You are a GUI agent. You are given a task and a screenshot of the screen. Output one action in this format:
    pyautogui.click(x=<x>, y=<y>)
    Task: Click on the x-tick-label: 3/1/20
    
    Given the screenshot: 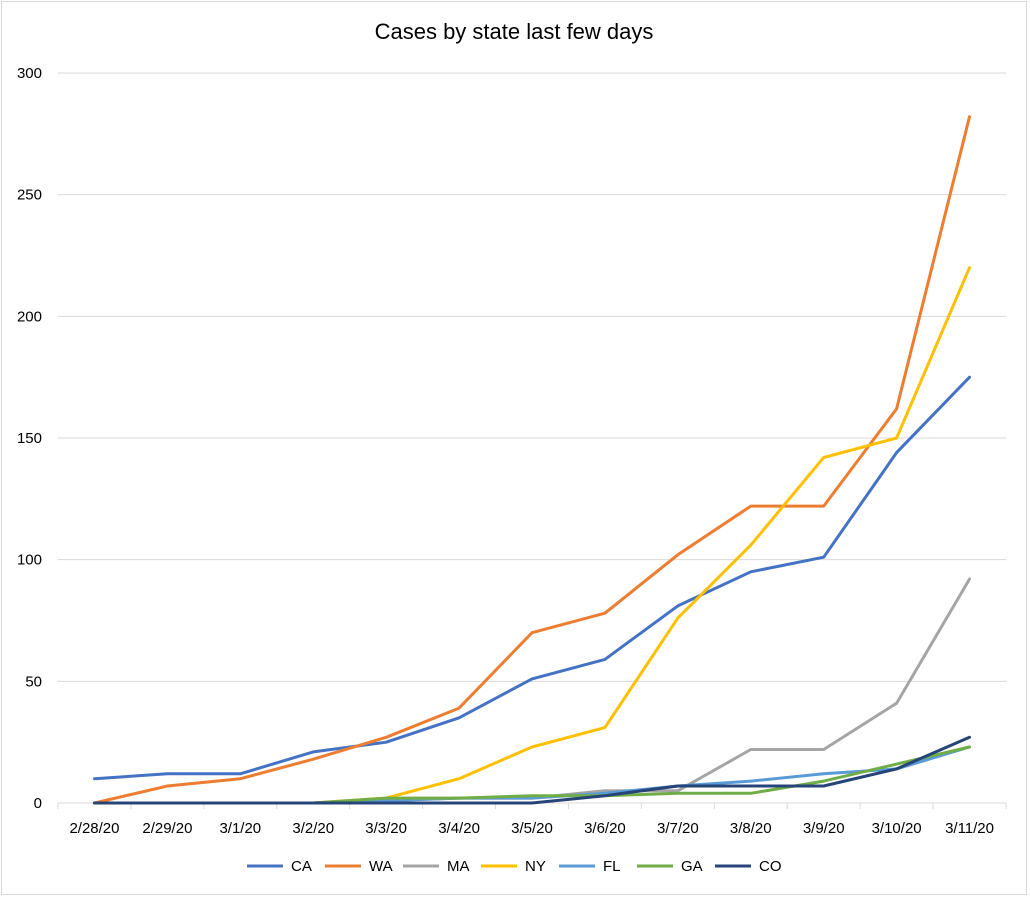 What is the action you would take?
    pyautogui.click(x=240, y=828)
    